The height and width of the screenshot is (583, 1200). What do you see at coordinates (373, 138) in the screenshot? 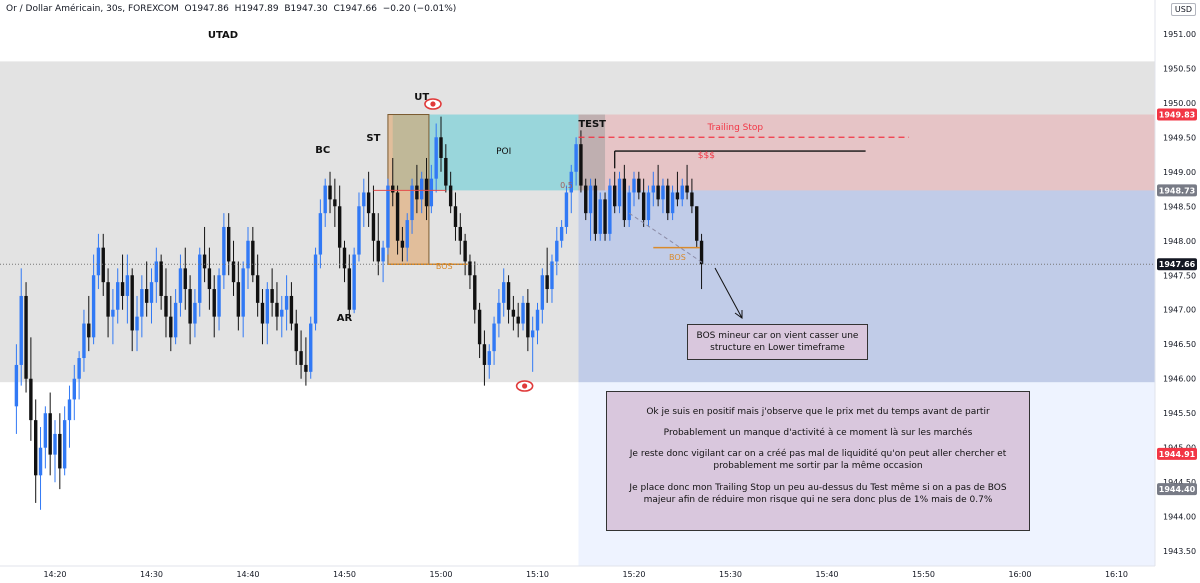
I see `label-st: ST` at bounding box center [373, 138].